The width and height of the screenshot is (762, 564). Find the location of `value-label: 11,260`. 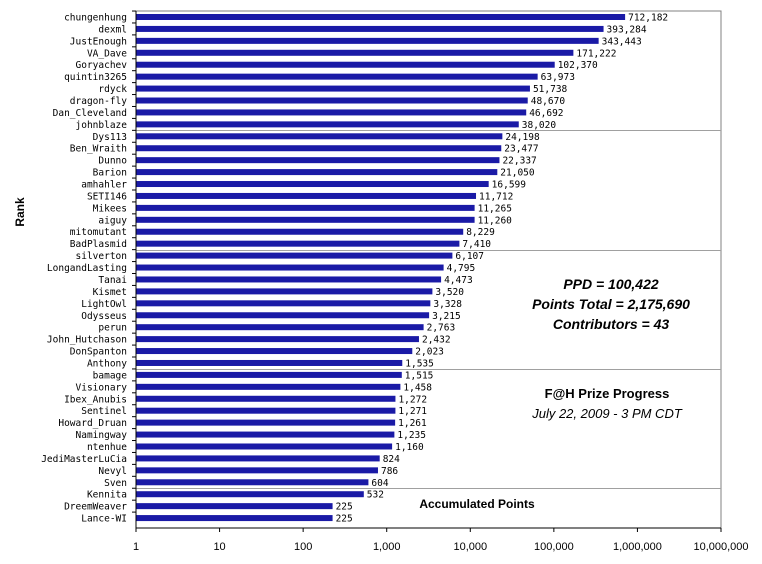

value-label: 11,260 is located at coordinates (495, 220).